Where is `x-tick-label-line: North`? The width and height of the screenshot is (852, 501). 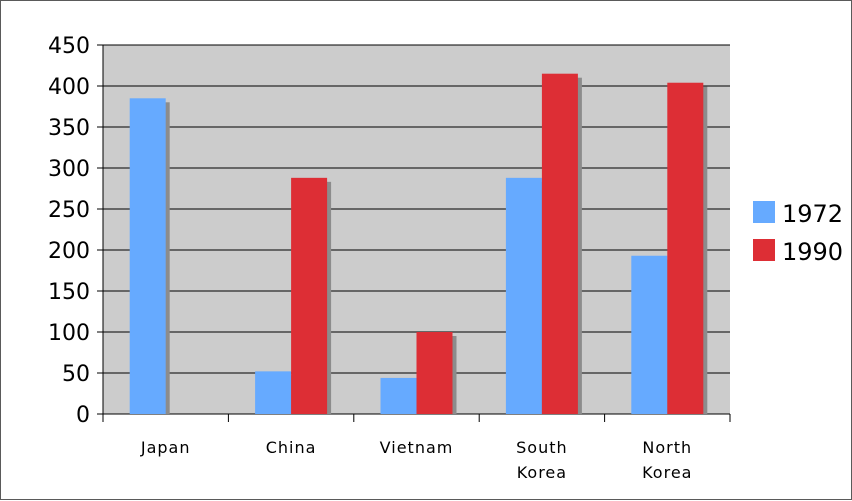
x-tick-label-line: North is located at coordinates (667, 447).